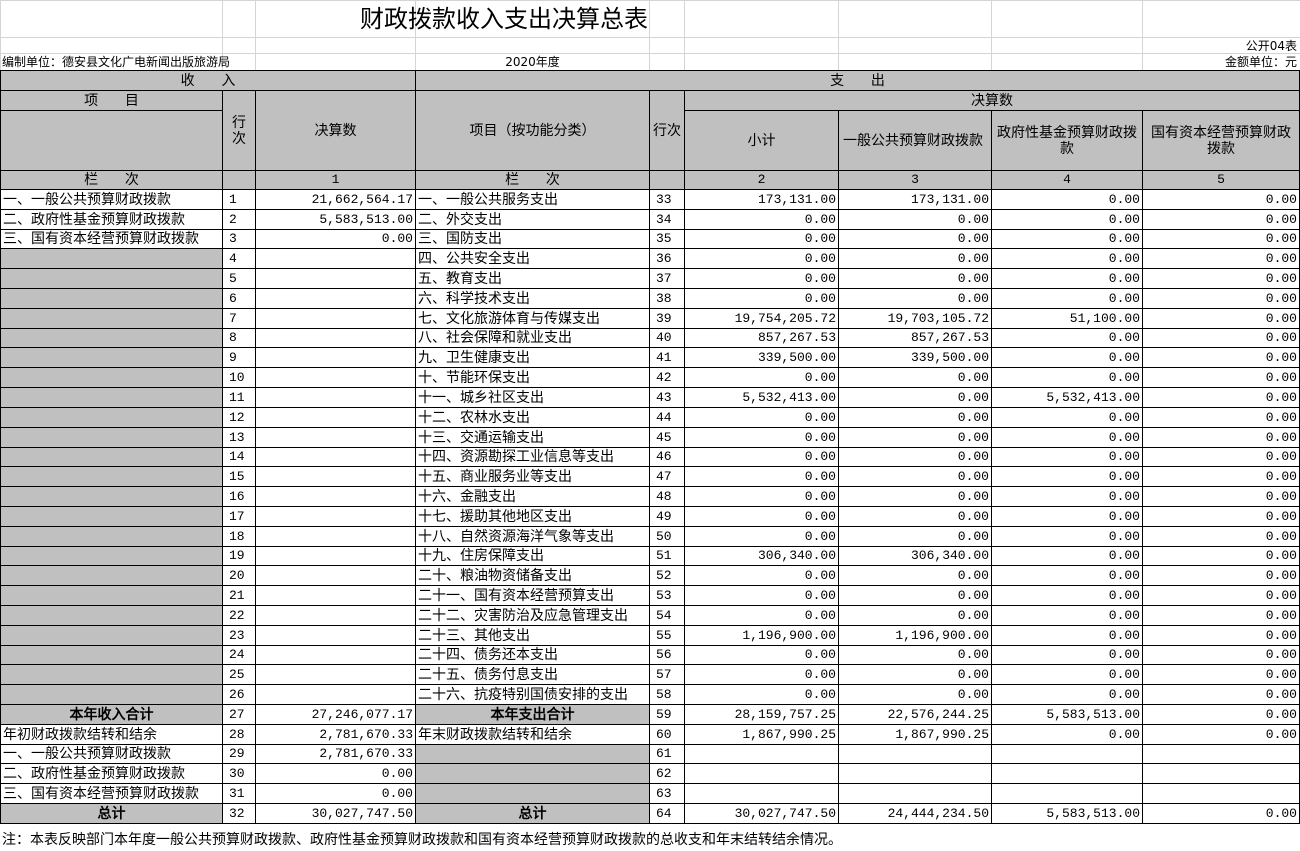 Image resolution: width=1300 pixels, height=851 pixels. I want to click on line-no: 38, so click(667, 298).